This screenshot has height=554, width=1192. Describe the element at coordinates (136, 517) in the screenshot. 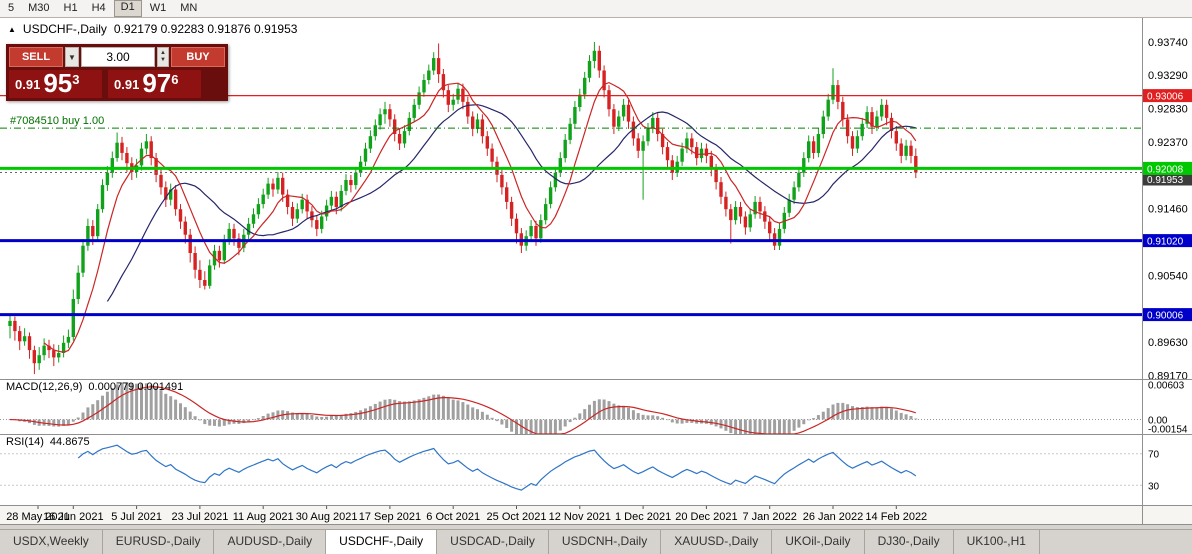

I see `svg-text: 5 Jul 2021` at that location.